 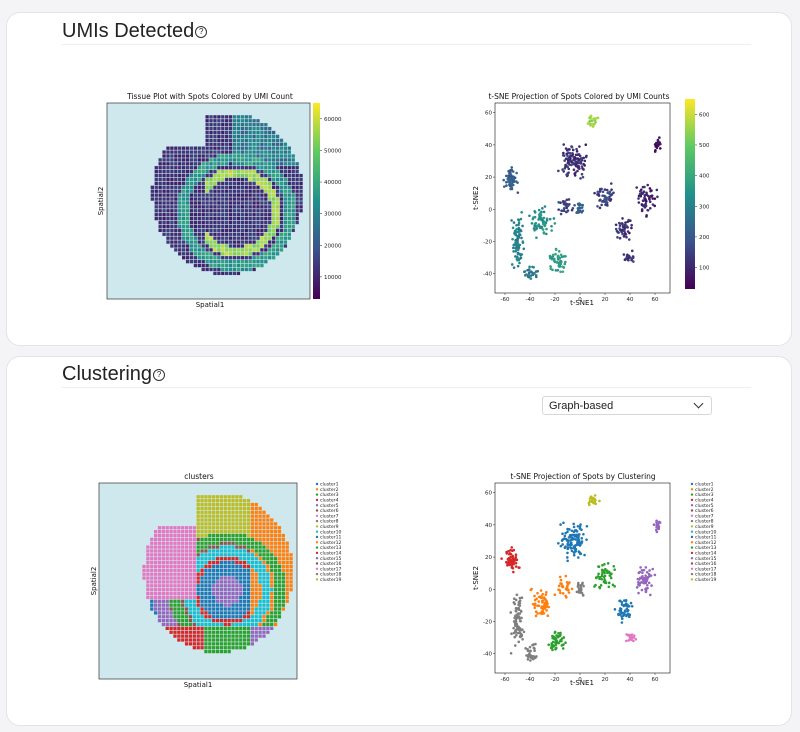 I want to click on chart-title: t-SNE Projection of Spots by Clustering, so click(x=583, y=476).